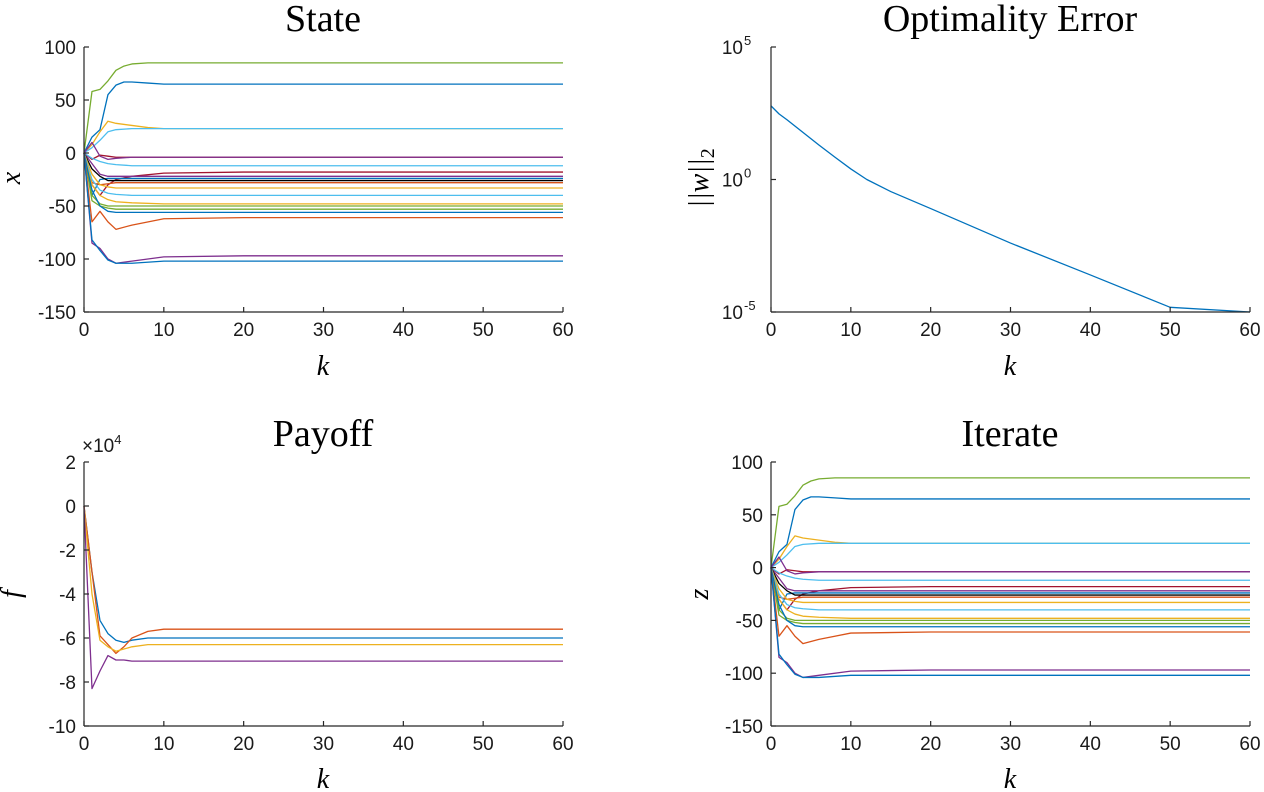 The image size is (1264, 792). What do you see at coordinates (747, 40) in the screenshot?
I see `error-y-tick-exponent: 5` at bounding box center [747, 40].